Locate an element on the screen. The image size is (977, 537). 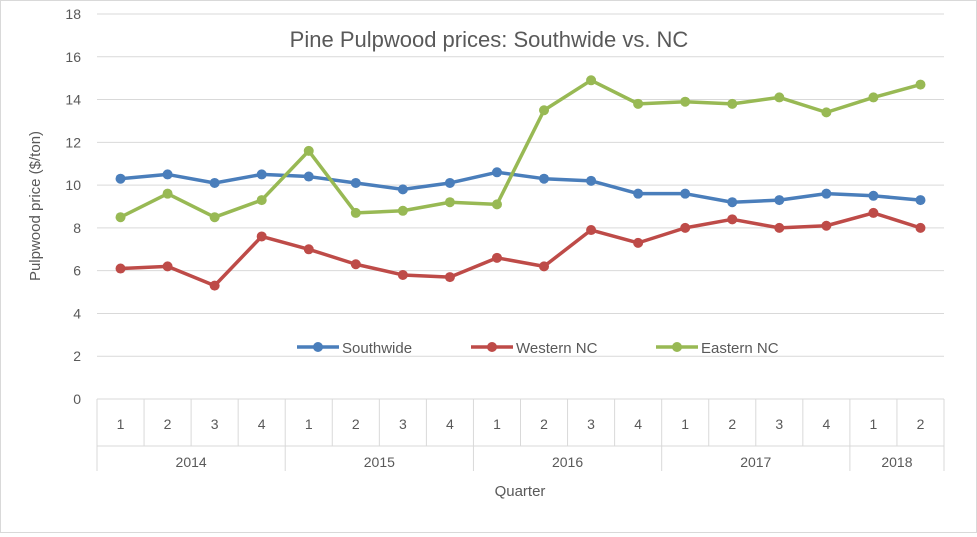
legend-label-southwide: Southwide is located at coordinates (377, 348).